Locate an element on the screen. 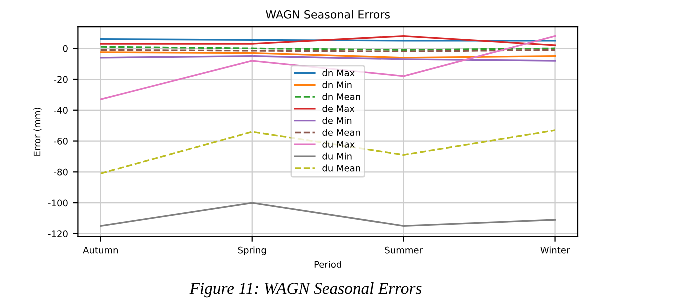 The image size is (680, 307). y-tick-label: -80 is located at coordinates (61, 172).